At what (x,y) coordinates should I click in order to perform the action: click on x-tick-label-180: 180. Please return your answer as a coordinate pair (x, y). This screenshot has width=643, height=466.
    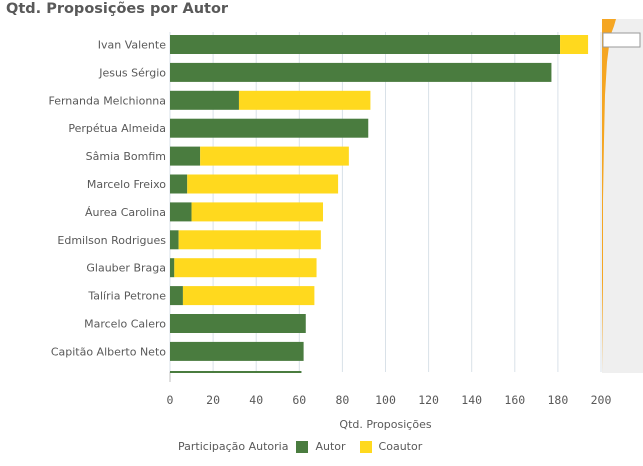
    Looking at the image, I should click on (558, 400).